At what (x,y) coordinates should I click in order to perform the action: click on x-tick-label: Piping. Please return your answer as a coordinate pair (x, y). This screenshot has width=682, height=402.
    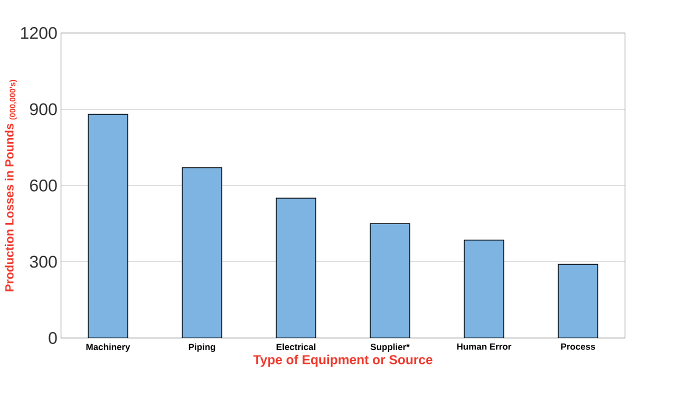
    Looking at the image, I should click on (202, 348).